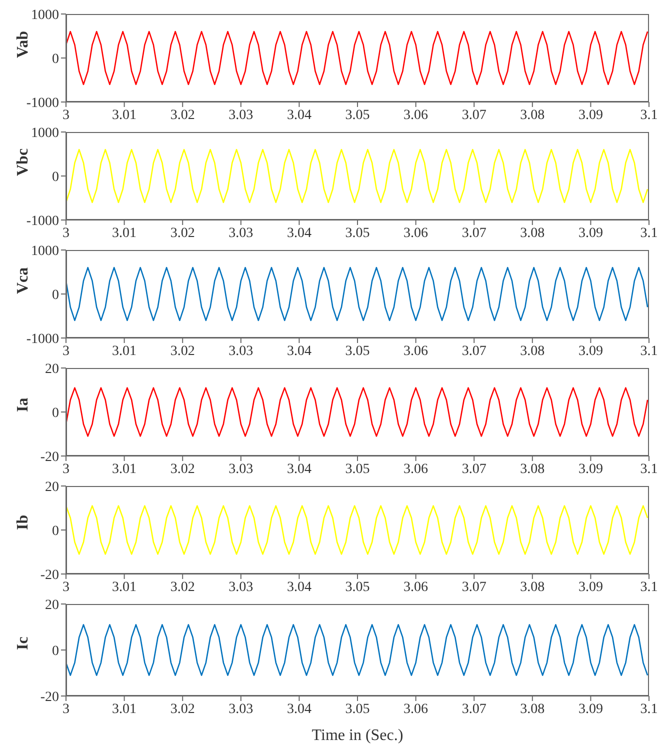  Describe the element at coordinates (23, 162) in the screenshot. I see `y-axis-title: Vbc` at that location.